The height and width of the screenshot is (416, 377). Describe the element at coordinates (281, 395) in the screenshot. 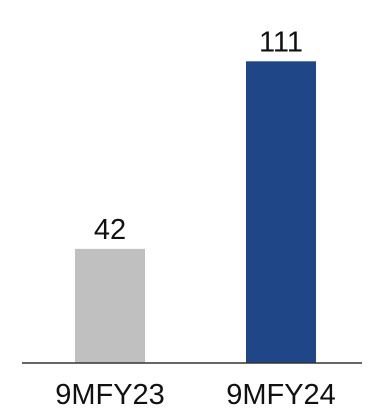

I see `x-tick-label-9mfy24: 9MFY24` at that location.